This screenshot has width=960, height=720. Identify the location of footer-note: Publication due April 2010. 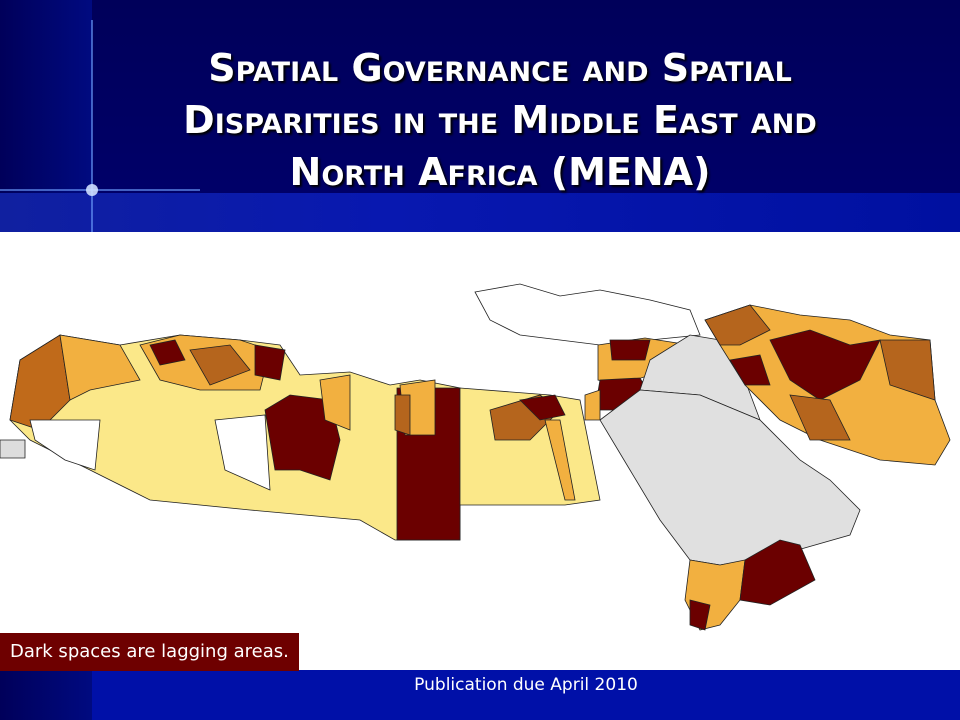
(526, 685).